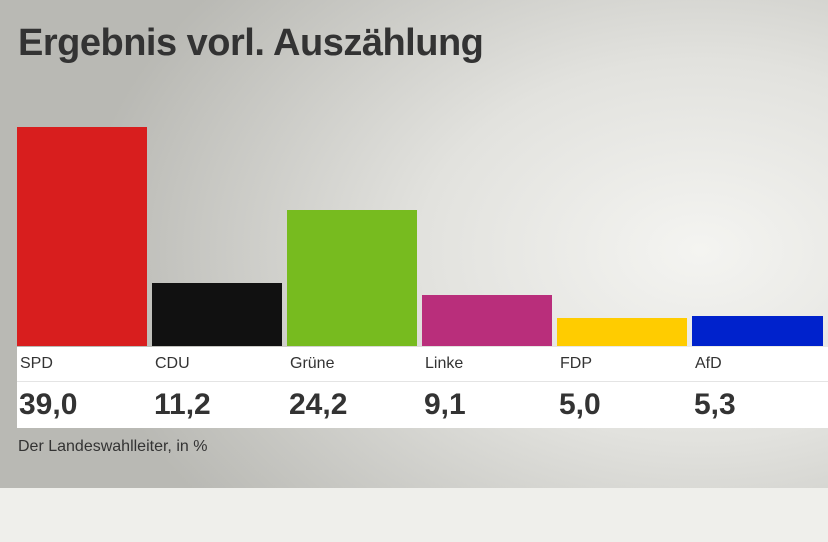  I want to click on party-label-row: SPD CDU Grüne Linke FDP AfD, so click(422, 364).